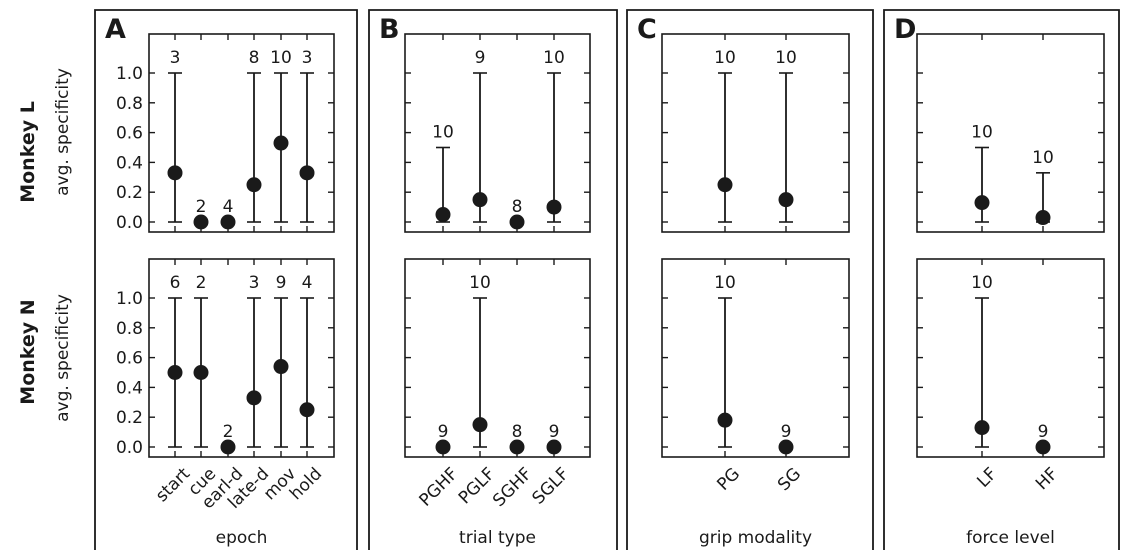  I want to click on panel-a-row-2-ytick-label: 0.4, so click(129, 388).